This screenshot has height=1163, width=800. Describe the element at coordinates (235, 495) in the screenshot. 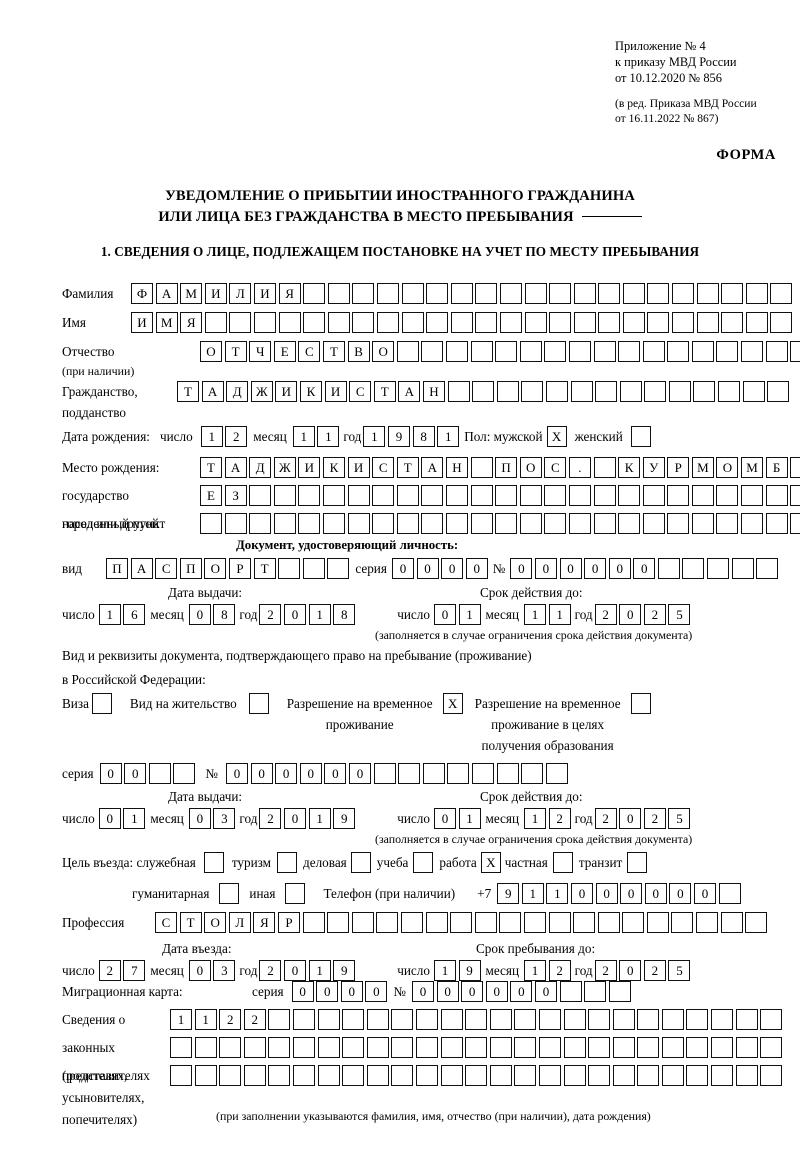

I see `char-cell: З` at that location.